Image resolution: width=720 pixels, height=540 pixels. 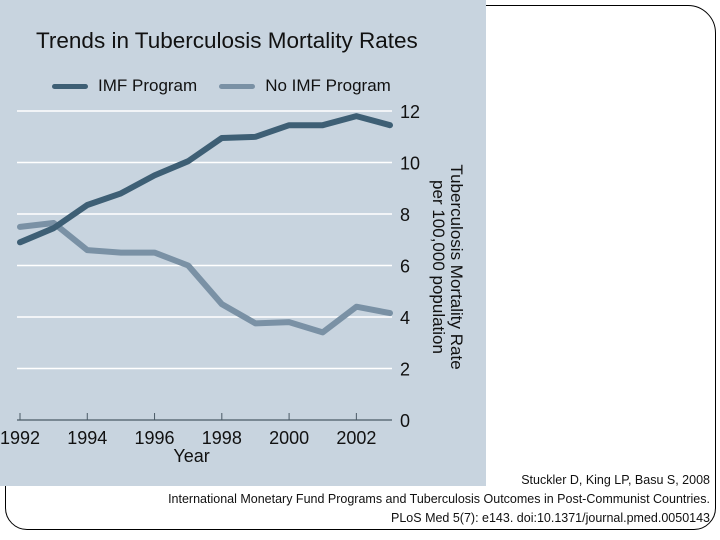 What do you see at coordinates (155, 438) in the screenshot?
I see `x-tick-label: 1996` at bounding box center [155, 438].